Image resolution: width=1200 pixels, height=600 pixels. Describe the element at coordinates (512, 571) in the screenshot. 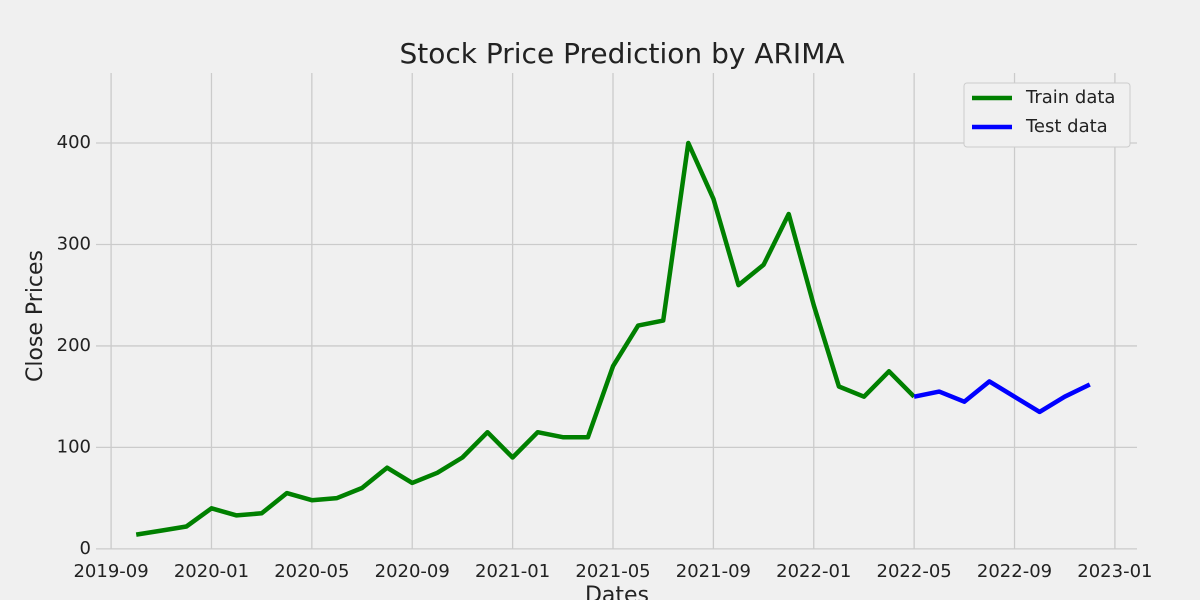

I see `x-tick-label: 2021-01` at that location.